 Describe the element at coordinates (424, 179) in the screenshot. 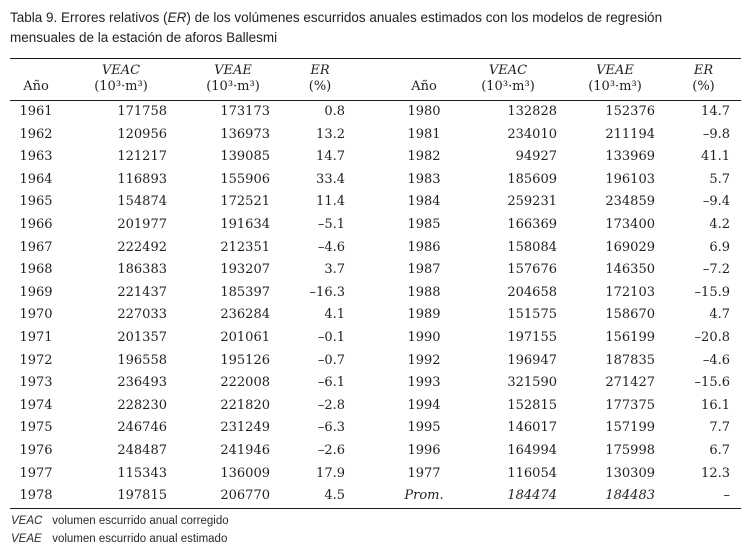

I see `year-cell: 1983` at that location.